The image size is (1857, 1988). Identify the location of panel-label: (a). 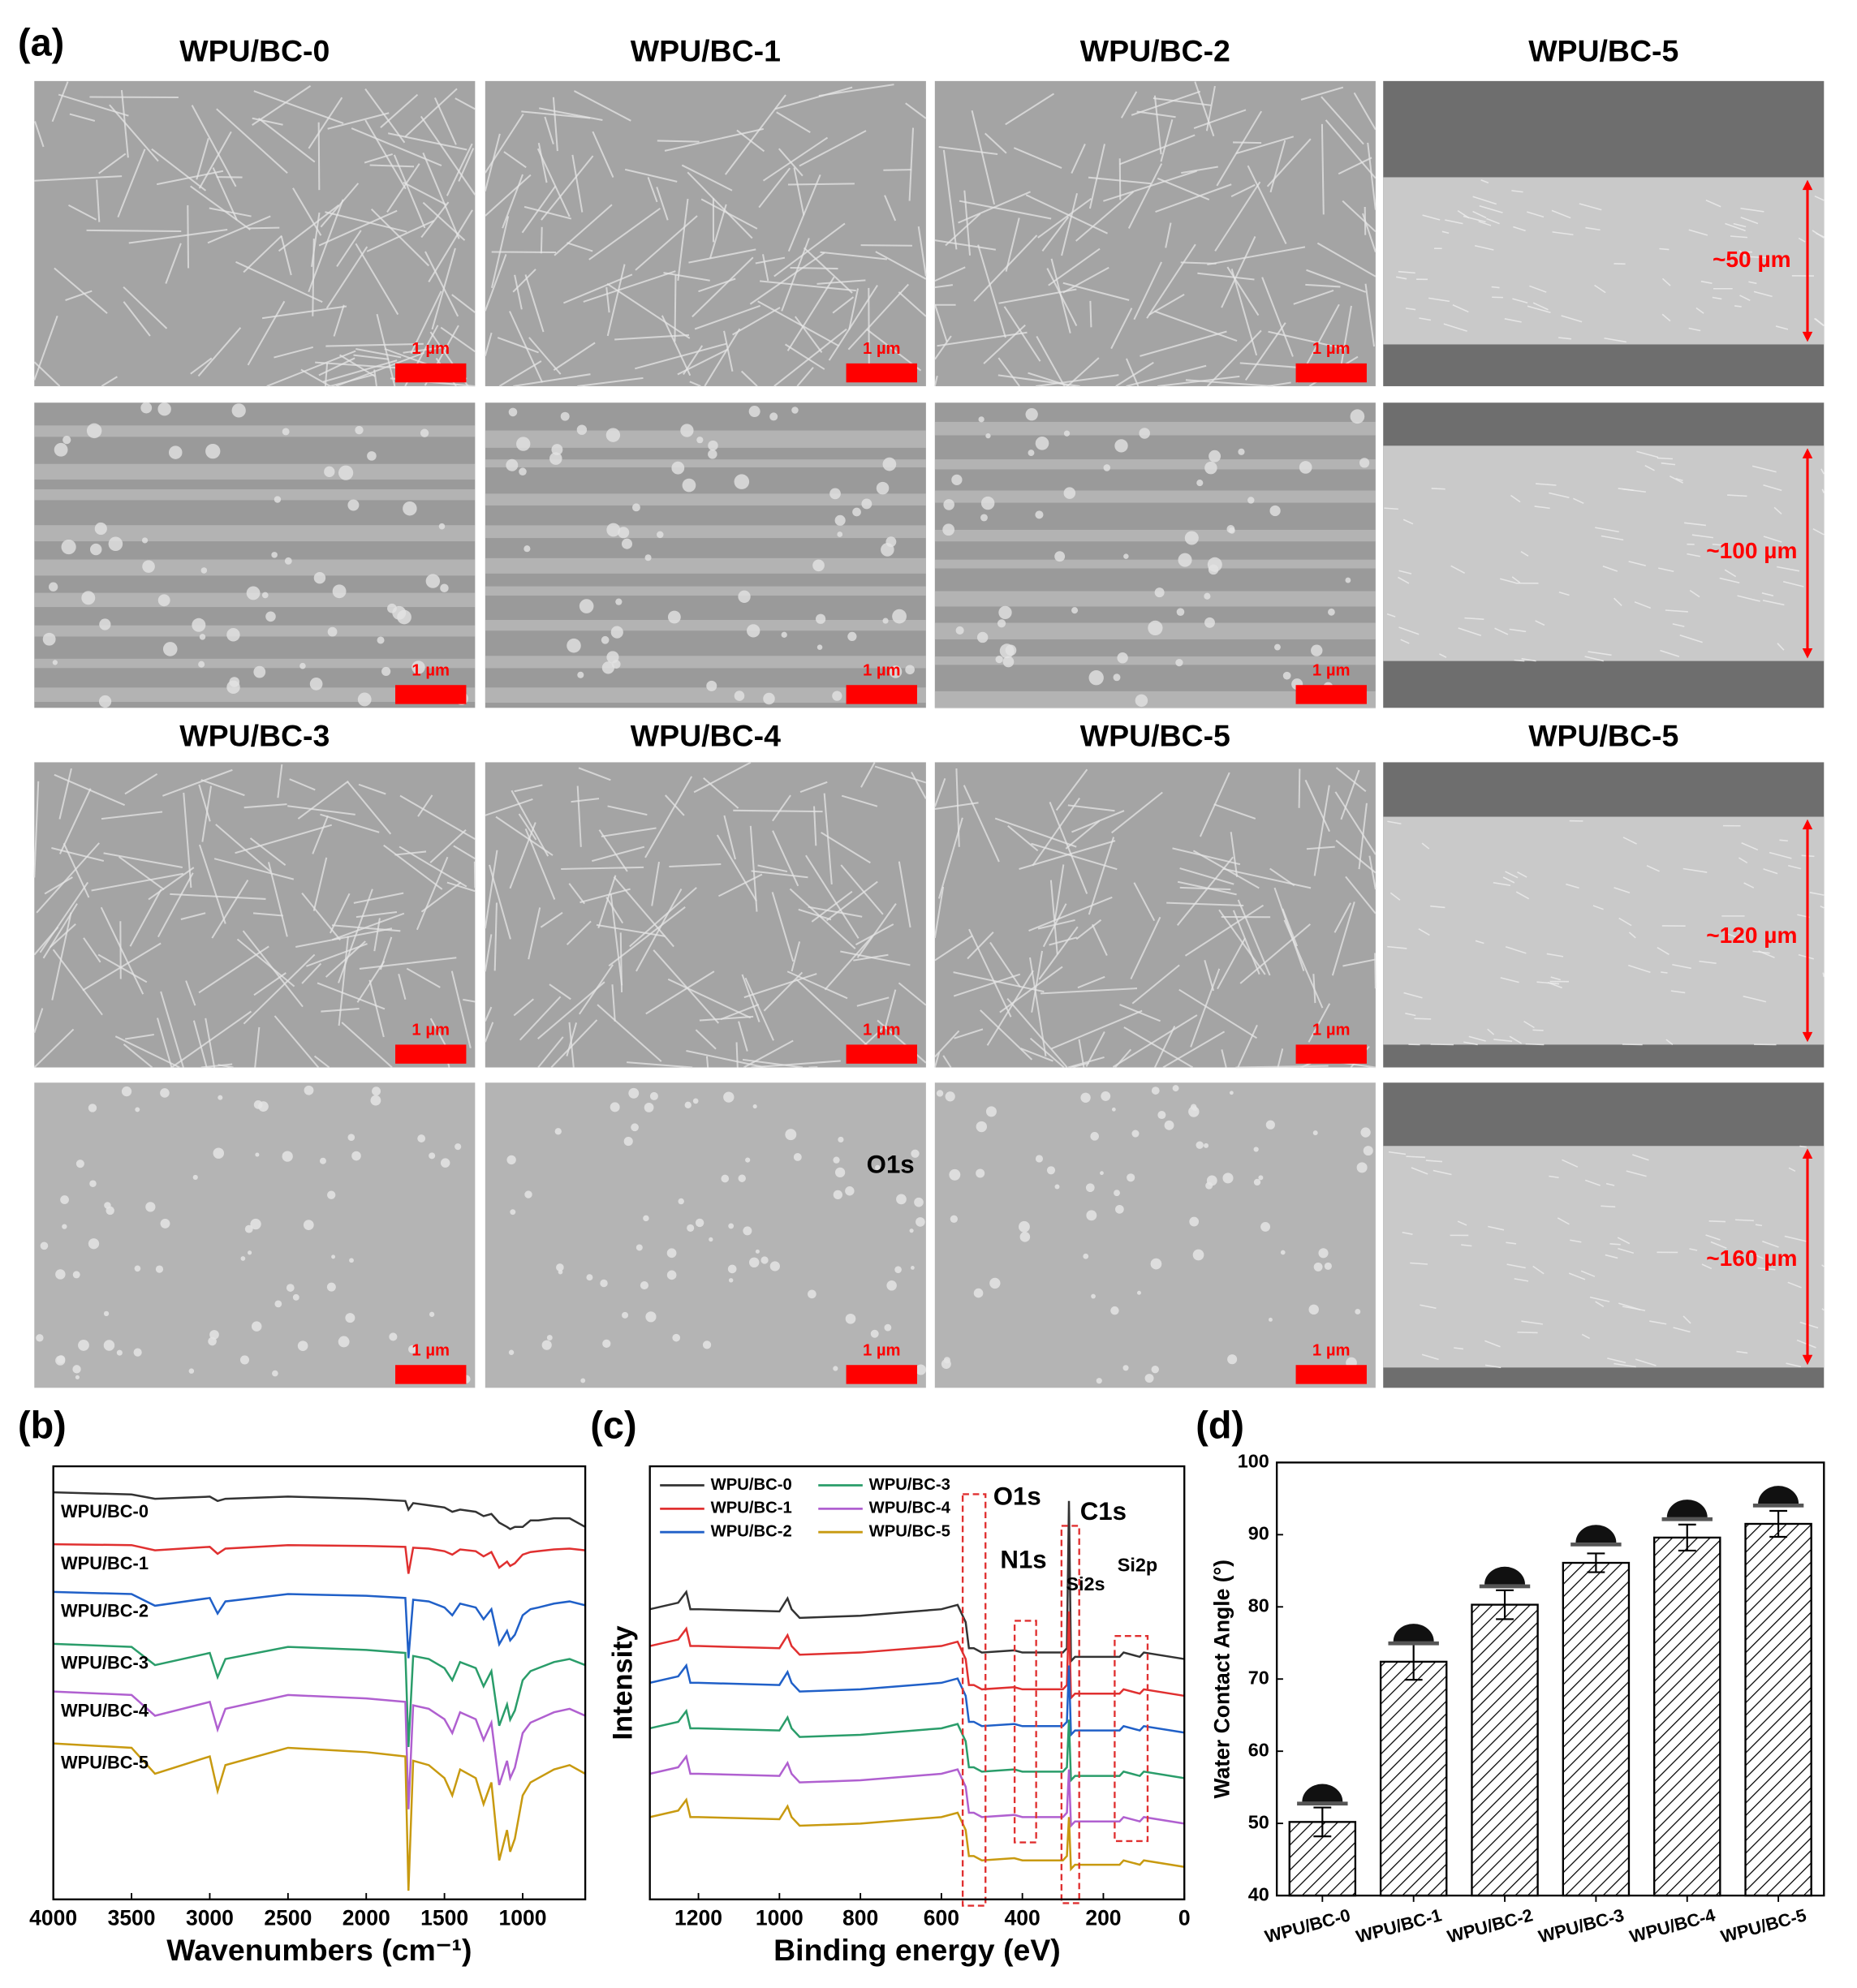
(41, 43).